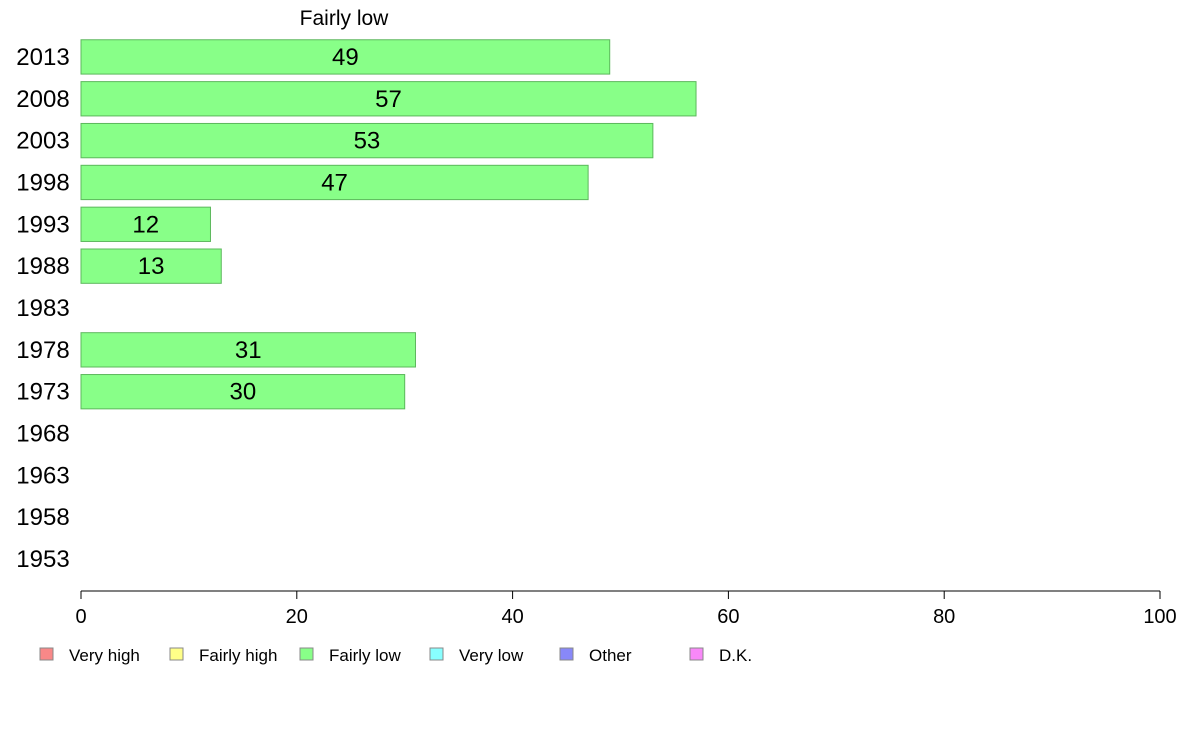 The width and height of the screenshot is (1188, 741). Describe the element at coordinates (46, 654) in the screenshot. I see `legend-swatch-very-high` at that location.